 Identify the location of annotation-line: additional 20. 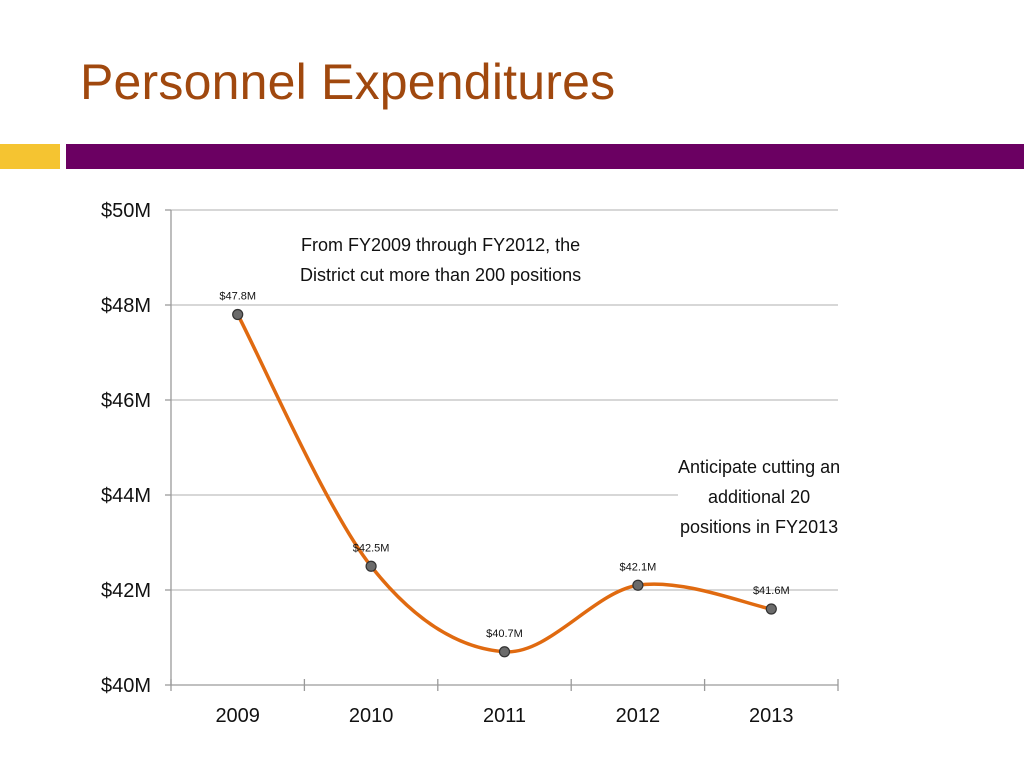
(759, 497).